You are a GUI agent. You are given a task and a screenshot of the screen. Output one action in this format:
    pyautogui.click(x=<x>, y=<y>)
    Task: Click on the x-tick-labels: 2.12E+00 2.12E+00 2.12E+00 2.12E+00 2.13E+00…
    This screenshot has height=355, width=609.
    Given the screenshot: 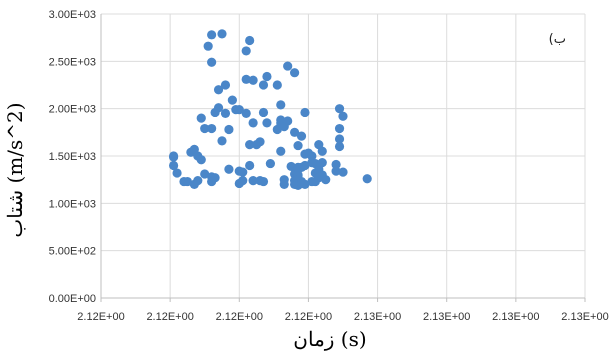 What is the action you would take?
    pyautogui.click(x=342, y=317)
    